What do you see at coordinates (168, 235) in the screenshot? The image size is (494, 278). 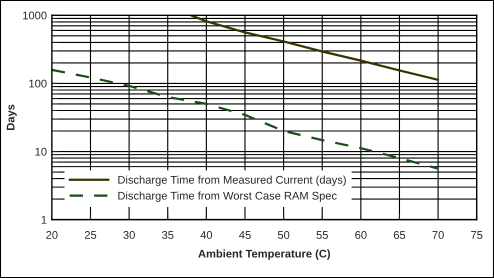 I see `x-tick-label: 35` at bounding box center [168, 235].